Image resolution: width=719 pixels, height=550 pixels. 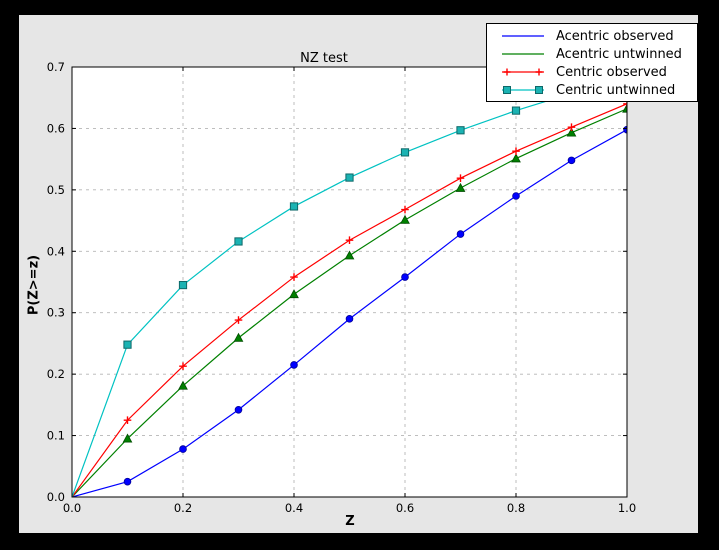 I want to click on legend-label: Acentric untwinned, so click(x=619, y=54).